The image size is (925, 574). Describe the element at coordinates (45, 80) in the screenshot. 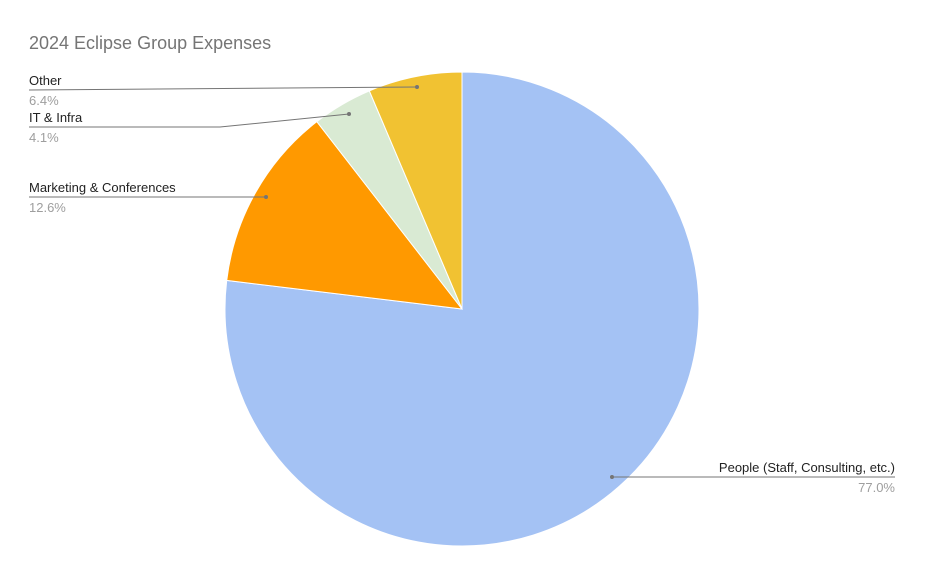

I see `slice-label-3: Other` at that location.